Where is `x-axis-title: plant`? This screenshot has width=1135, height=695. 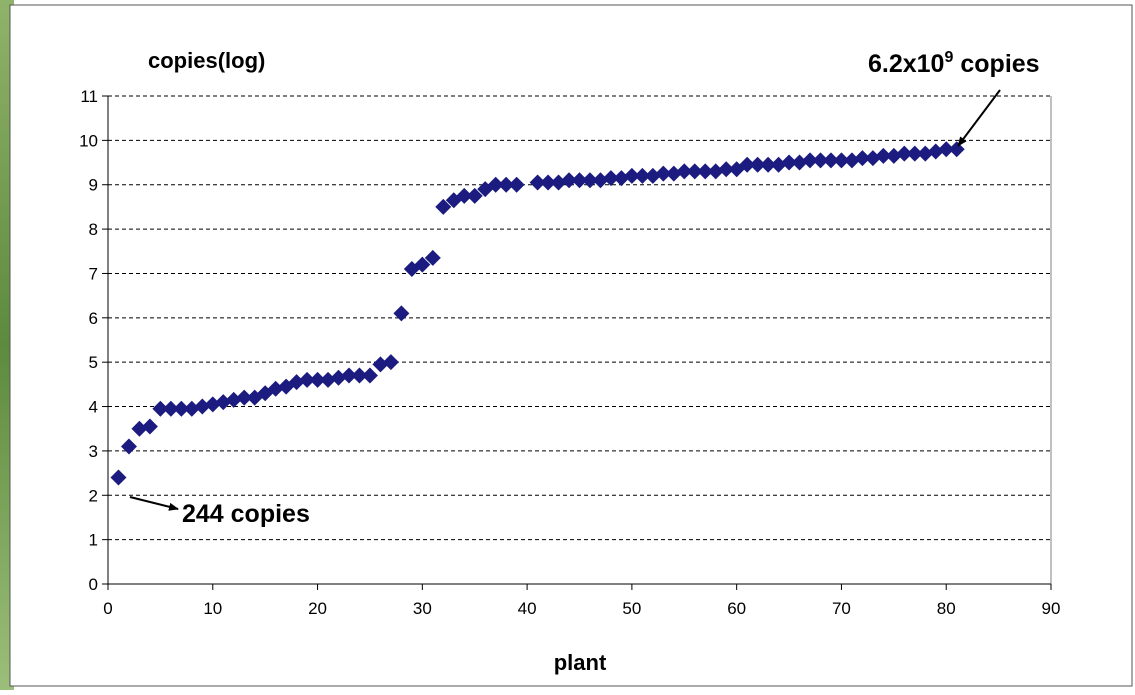 x-axis-title: plant is located at coordinates (580, 662).